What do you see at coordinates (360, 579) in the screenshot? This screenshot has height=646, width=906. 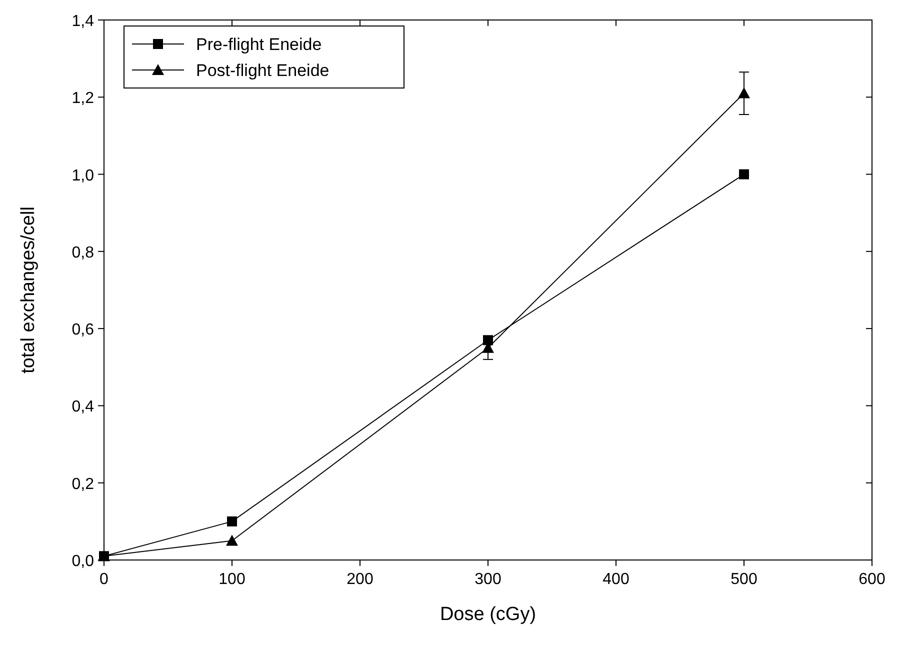 I see `x-tick-label: 200` at bounding box center [360, 579].